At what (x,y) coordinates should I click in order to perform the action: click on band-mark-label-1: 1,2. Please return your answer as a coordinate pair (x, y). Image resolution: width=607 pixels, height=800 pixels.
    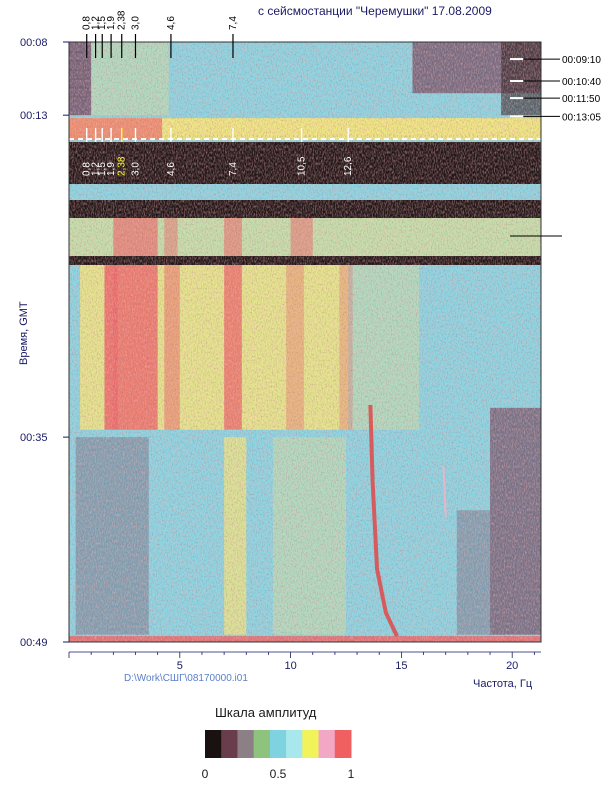
    Looking at the image, I should click on (96, 169).